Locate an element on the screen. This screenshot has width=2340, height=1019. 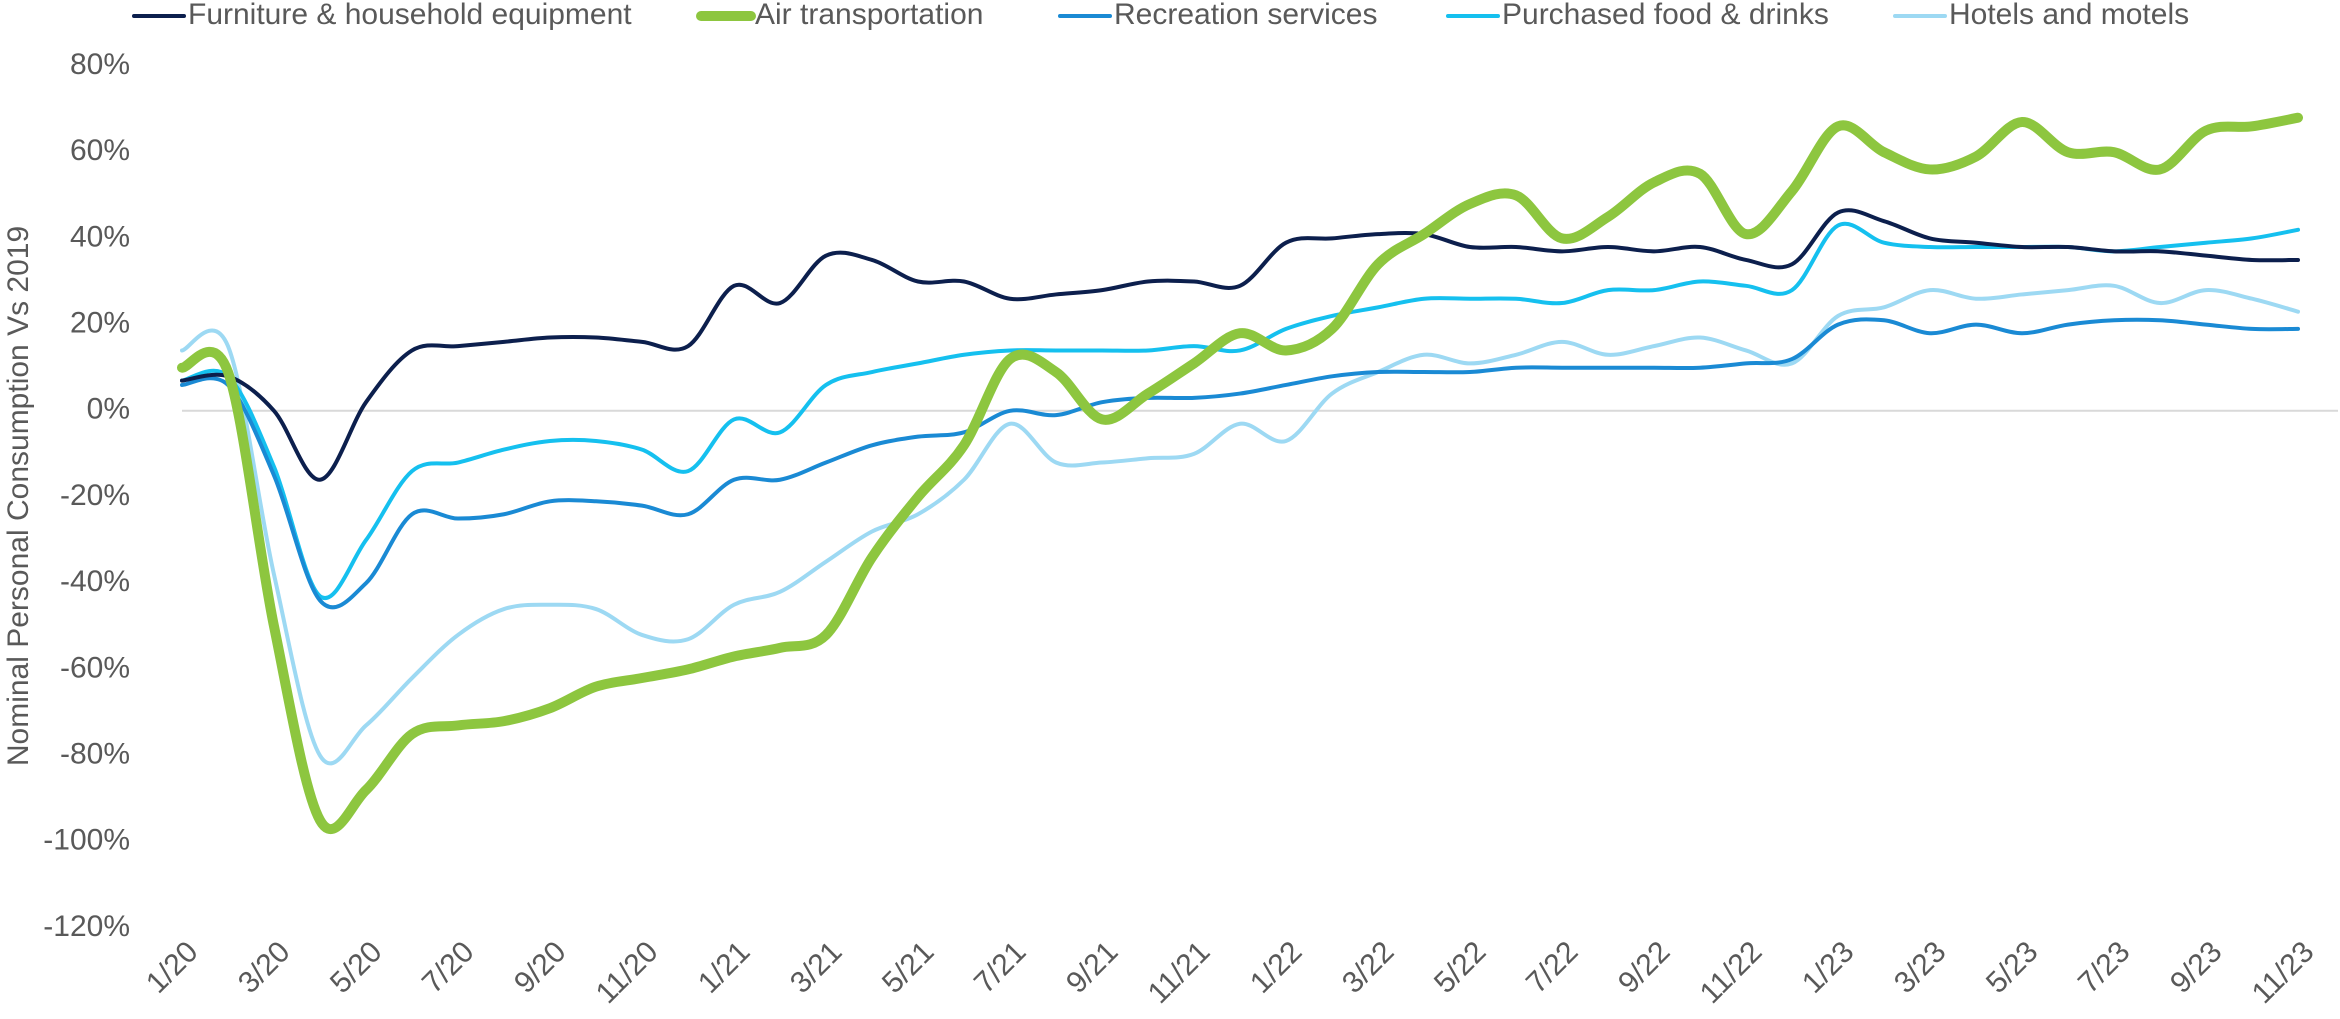
x-tick-label: 5/21 is located at coordinates (908, 967).